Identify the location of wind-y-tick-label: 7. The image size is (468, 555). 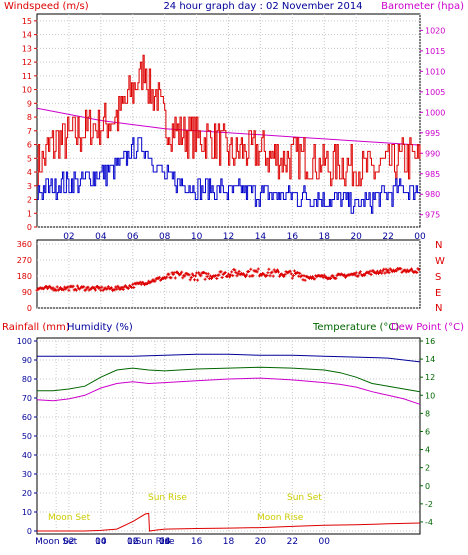
(29, 131).